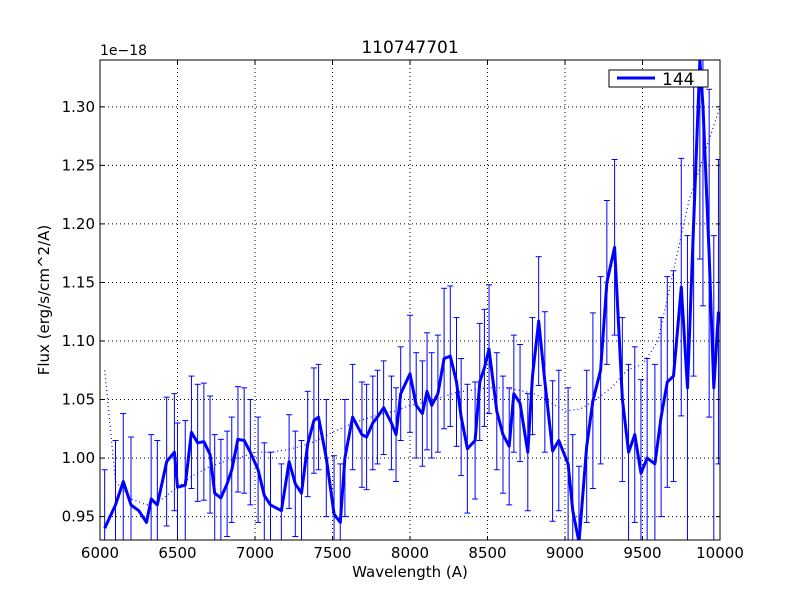  Describe the element at coordinates (78, 224) in the screenshot. I see `y-tick-label: 1.20` at that location.